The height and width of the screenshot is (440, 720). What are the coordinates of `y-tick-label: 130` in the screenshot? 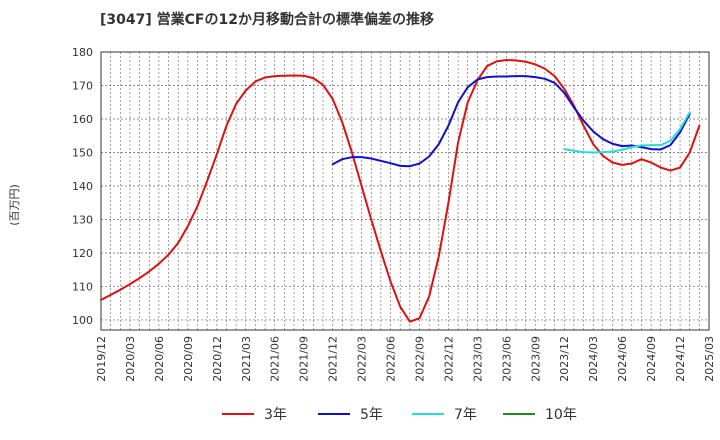 It's located at (82, 219).